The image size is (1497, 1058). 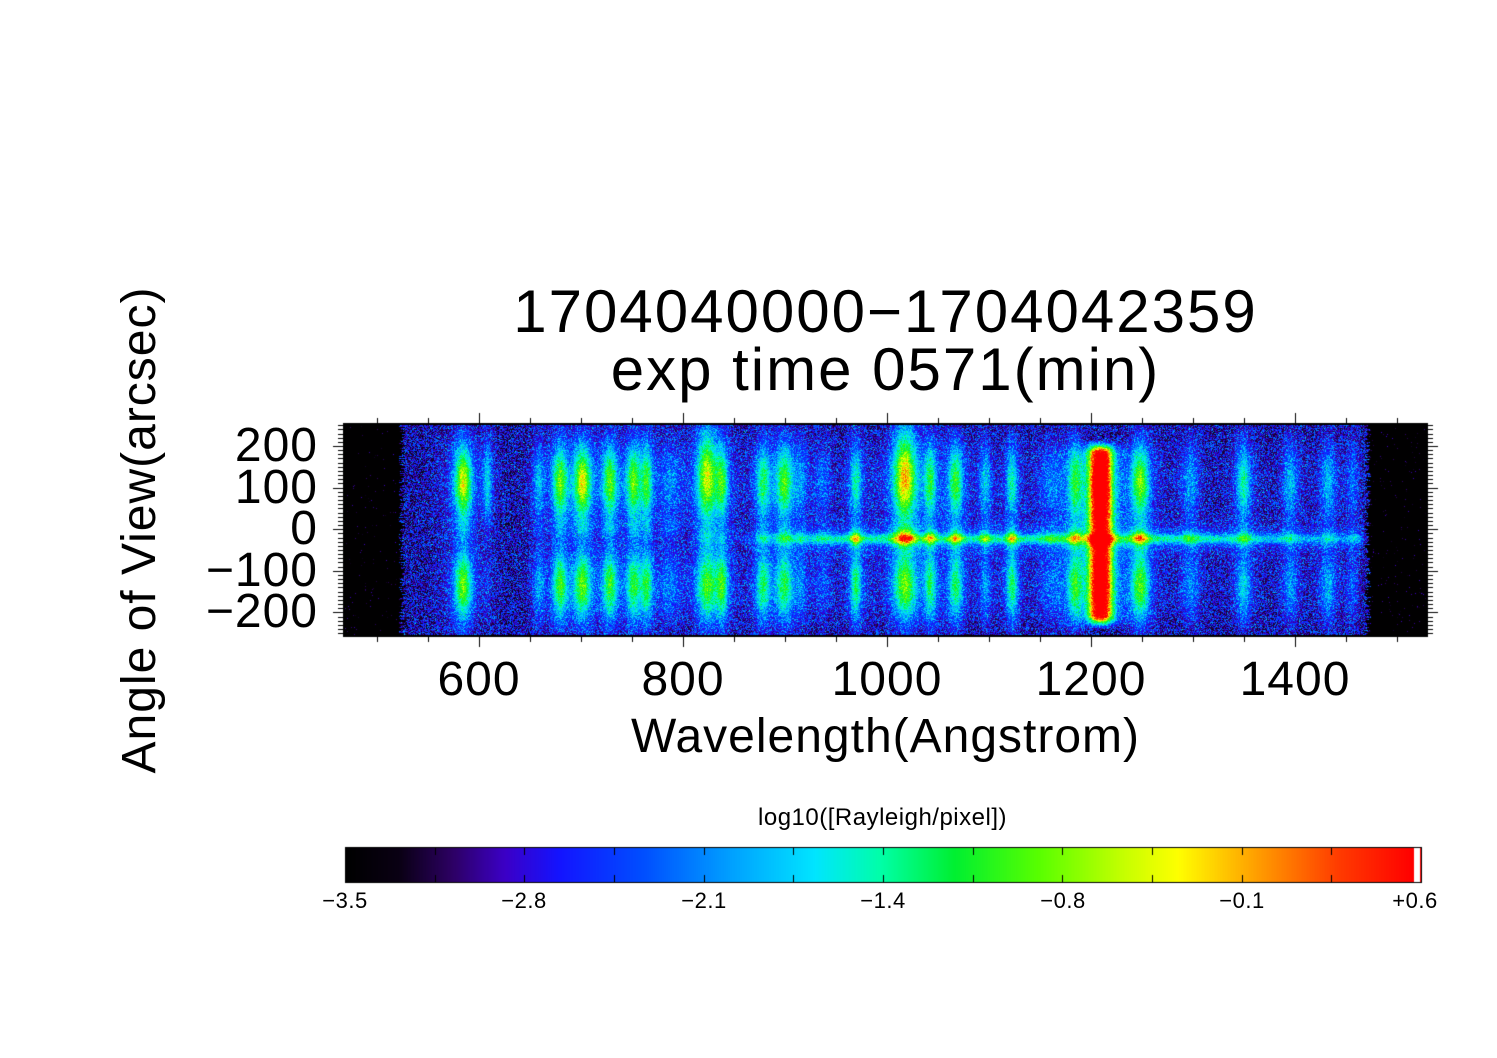 What do you see at coordinates (1091, 679) in the screenshot?
I see `x-tick-label: 1200` at bounding box center [1091, 679].